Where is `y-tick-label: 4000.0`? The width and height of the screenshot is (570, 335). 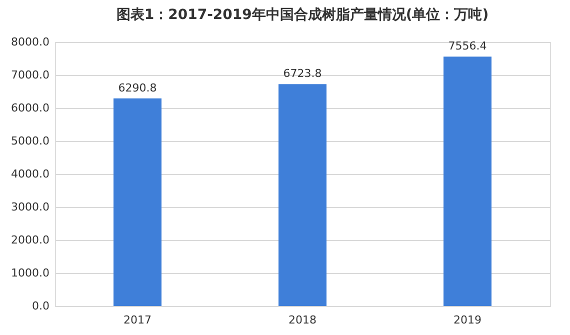 y-tick-label: 4000.0 is located at coordinates (30, 174).